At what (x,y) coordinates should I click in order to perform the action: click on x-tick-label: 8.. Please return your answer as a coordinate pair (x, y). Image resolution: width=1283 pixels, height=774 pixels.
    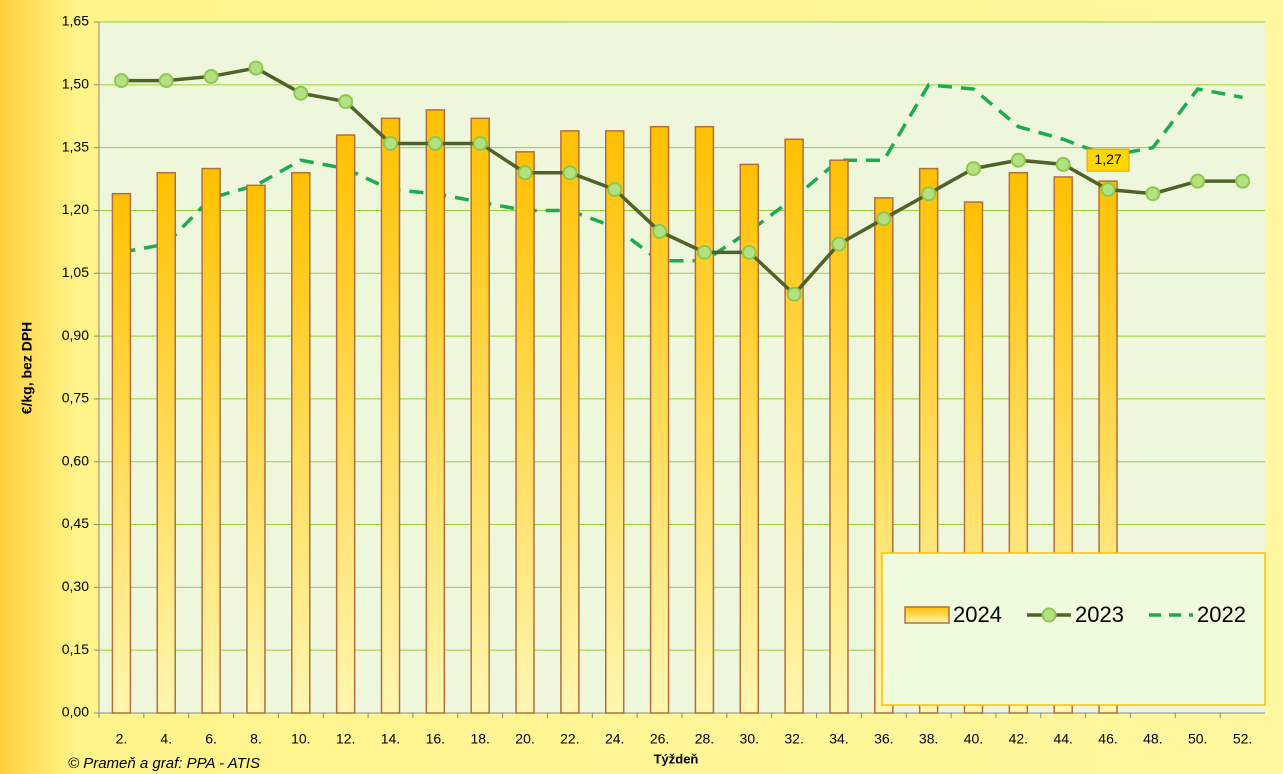
    Looking at the image, I should click on (256, 739).